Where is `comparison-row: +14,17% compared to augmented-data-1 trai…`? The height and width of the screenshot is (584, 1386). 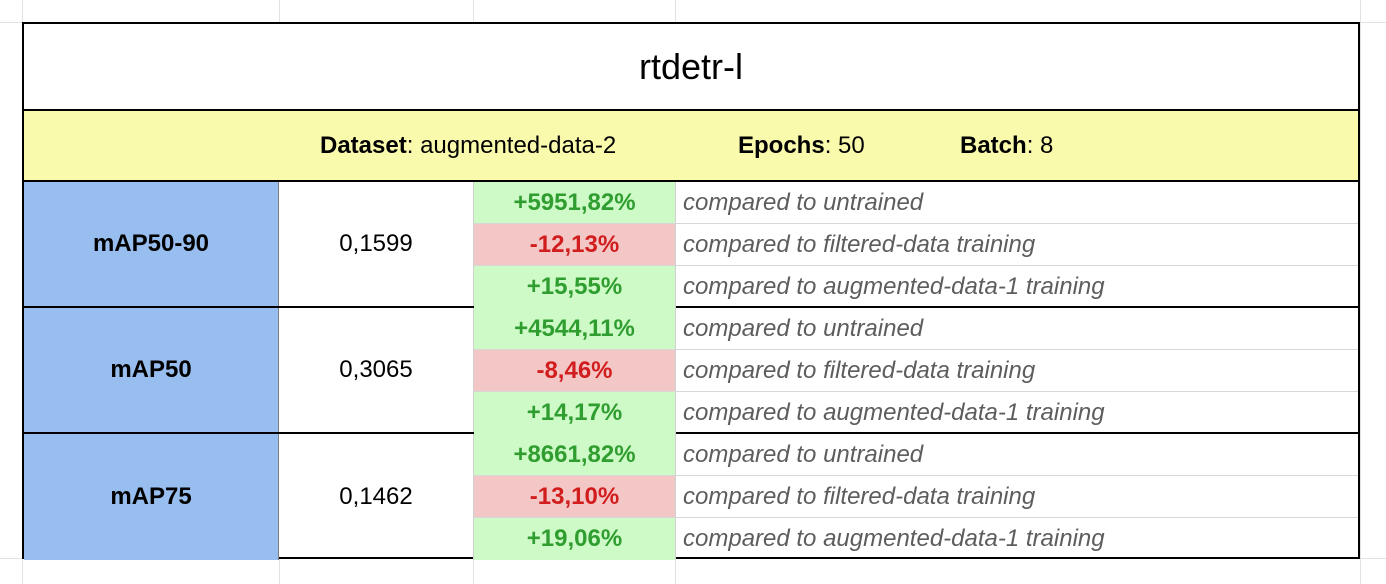 comparison-row: +14,17% compared to augmented-data-1 trai… is located at coordinates (916, 413).